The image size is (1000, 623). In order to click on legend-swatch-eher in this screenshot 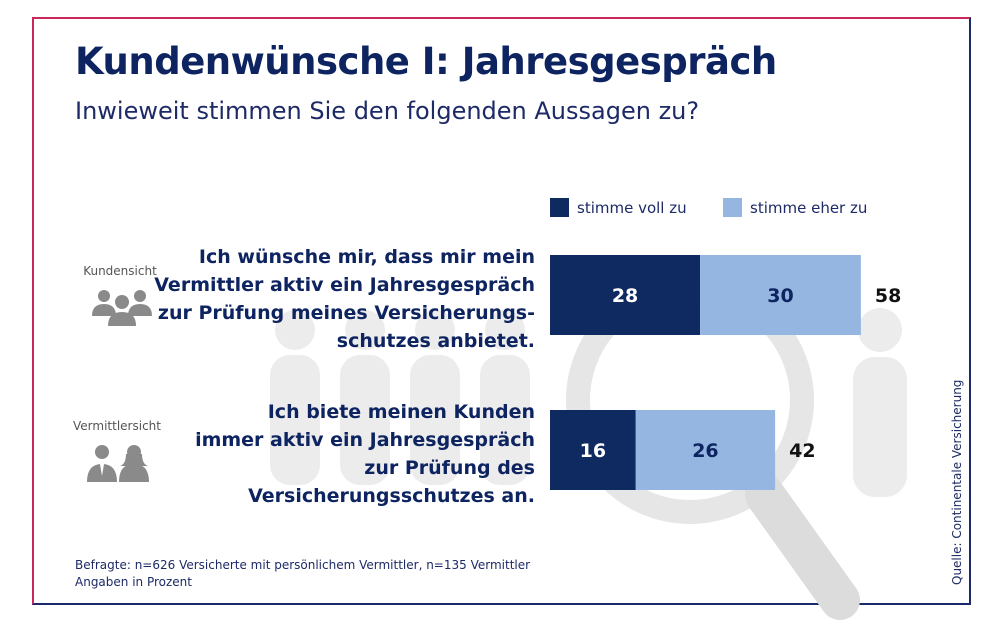, I will do `click(732, 207)`.